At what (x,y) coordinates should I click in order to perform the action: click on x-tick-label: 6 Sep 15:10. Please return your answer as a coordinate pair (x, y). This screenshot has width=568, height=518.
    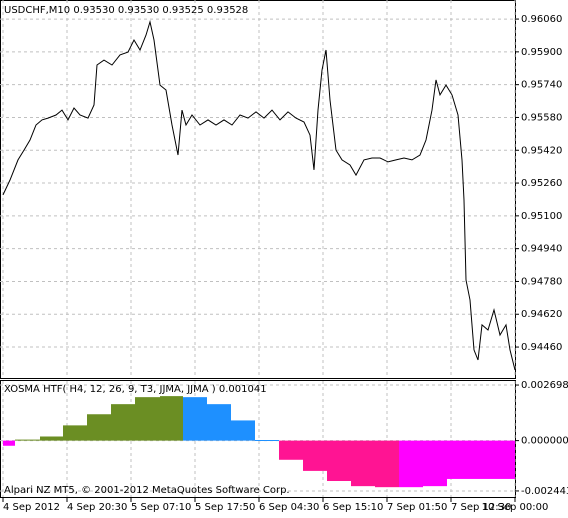
    Looking at the image, I should click on (353, 507).